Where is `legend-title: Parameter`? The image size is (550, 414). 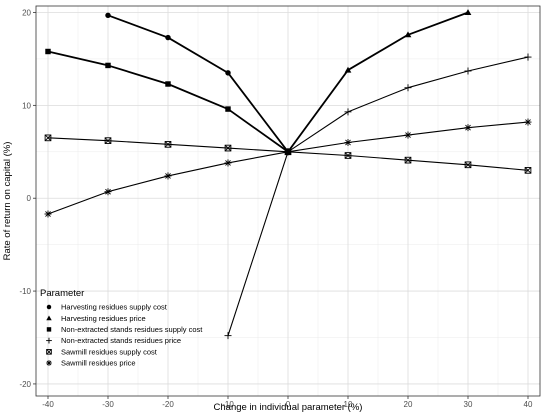 legend-title: Parameter is located at coordinates (62, 293).